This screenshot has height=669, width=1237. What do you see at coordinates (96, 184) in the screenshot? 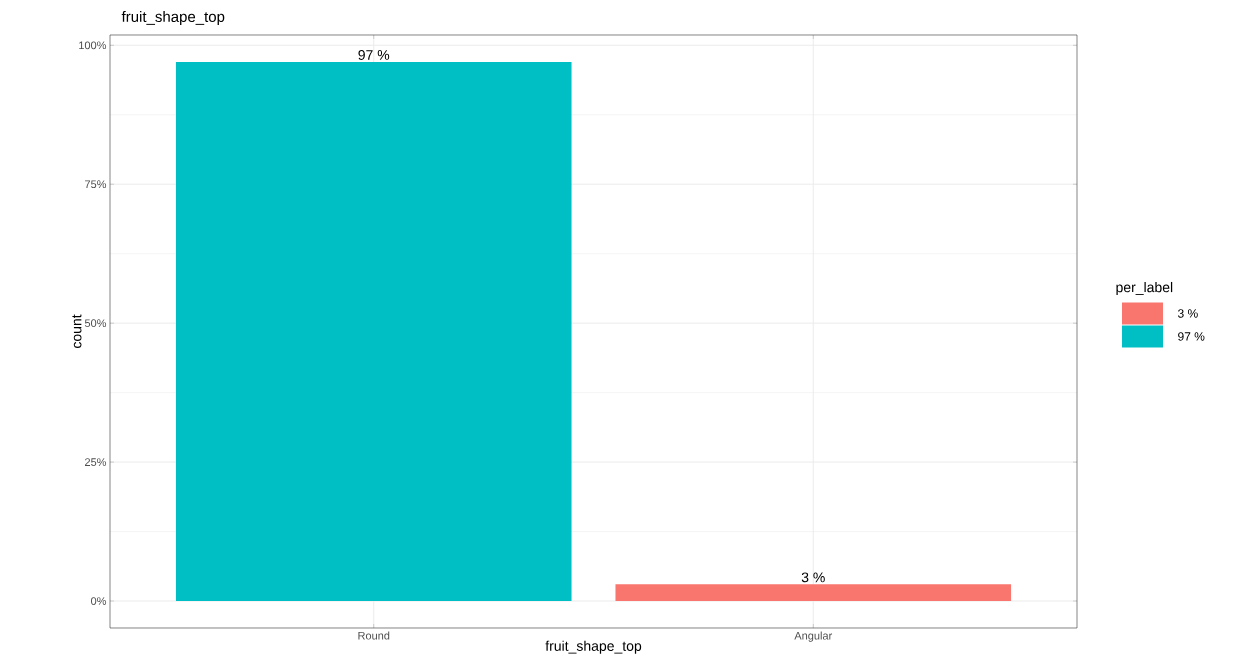
I see `y-tick-label: 75%` at bounding box center [96, 184].